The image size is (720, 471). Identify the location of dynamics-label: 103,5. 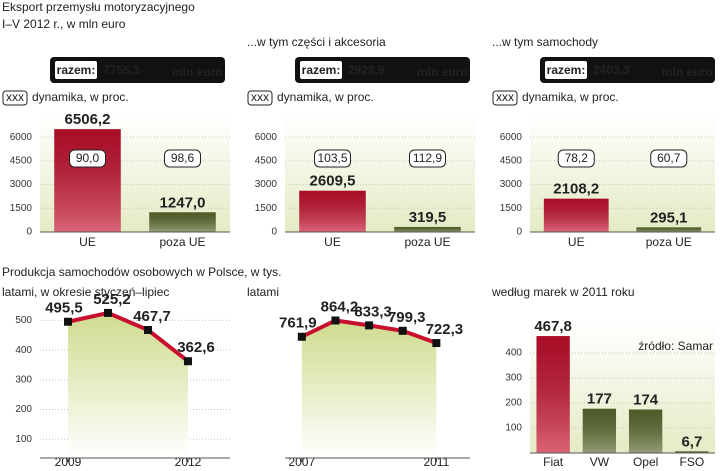
(332, 158).